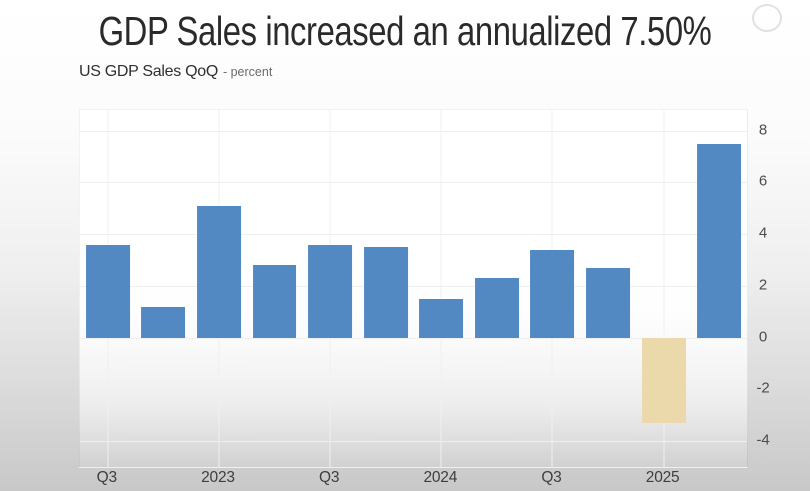  I want to click on y-axis: 8 6 4 2 0 -2 -4, so click(763, 287).